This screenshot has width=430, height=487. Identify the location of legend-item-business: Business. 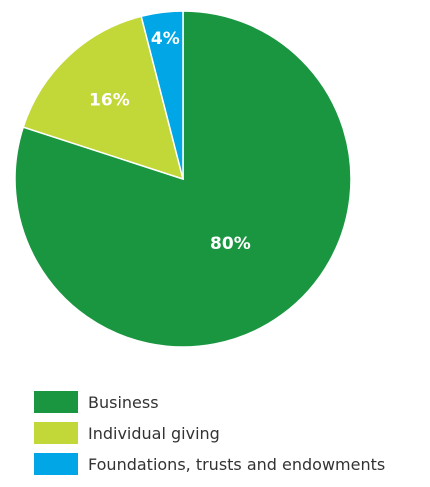
(209, 402).